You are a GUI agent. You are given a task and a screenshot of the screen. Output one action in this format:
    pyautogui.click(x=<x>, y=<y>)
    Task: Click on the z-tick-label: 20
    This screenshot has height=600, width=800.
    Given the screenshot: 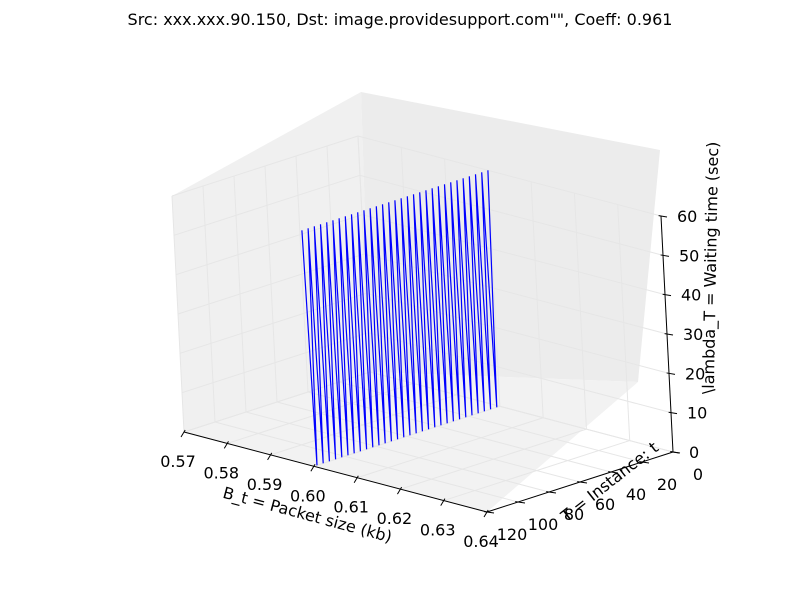 What is the action you would take?
    pyautogui.click(x=695, y=373)
    